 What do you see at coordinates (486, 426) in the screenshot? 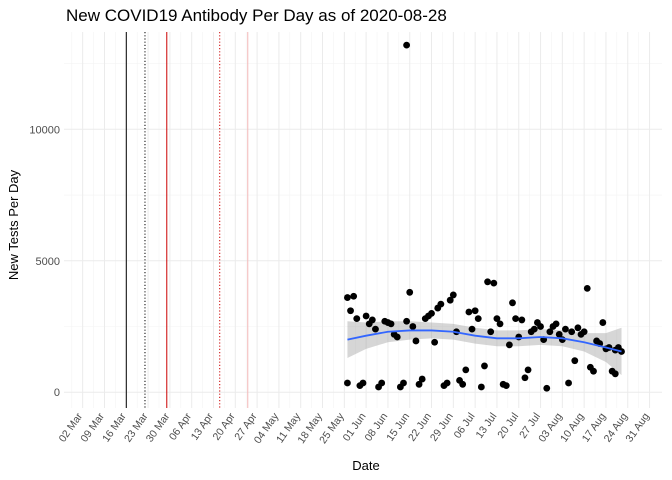
I see `x-tick-label: 13 Jul` at bounding box center [486, 426].